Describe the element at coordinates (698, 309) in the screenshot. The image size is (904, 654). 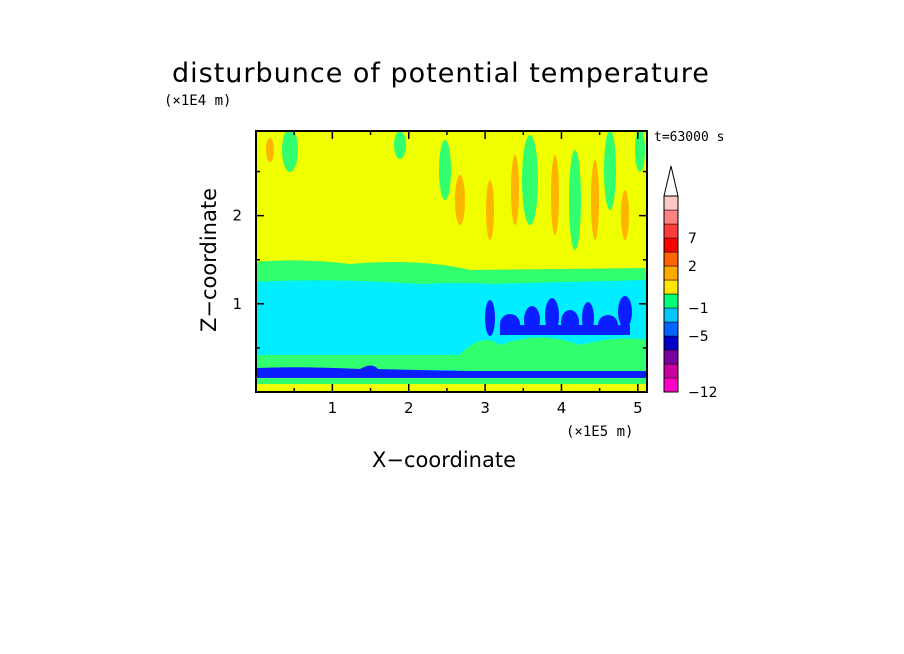
I see `colorbar-label-2: −1` at that location.